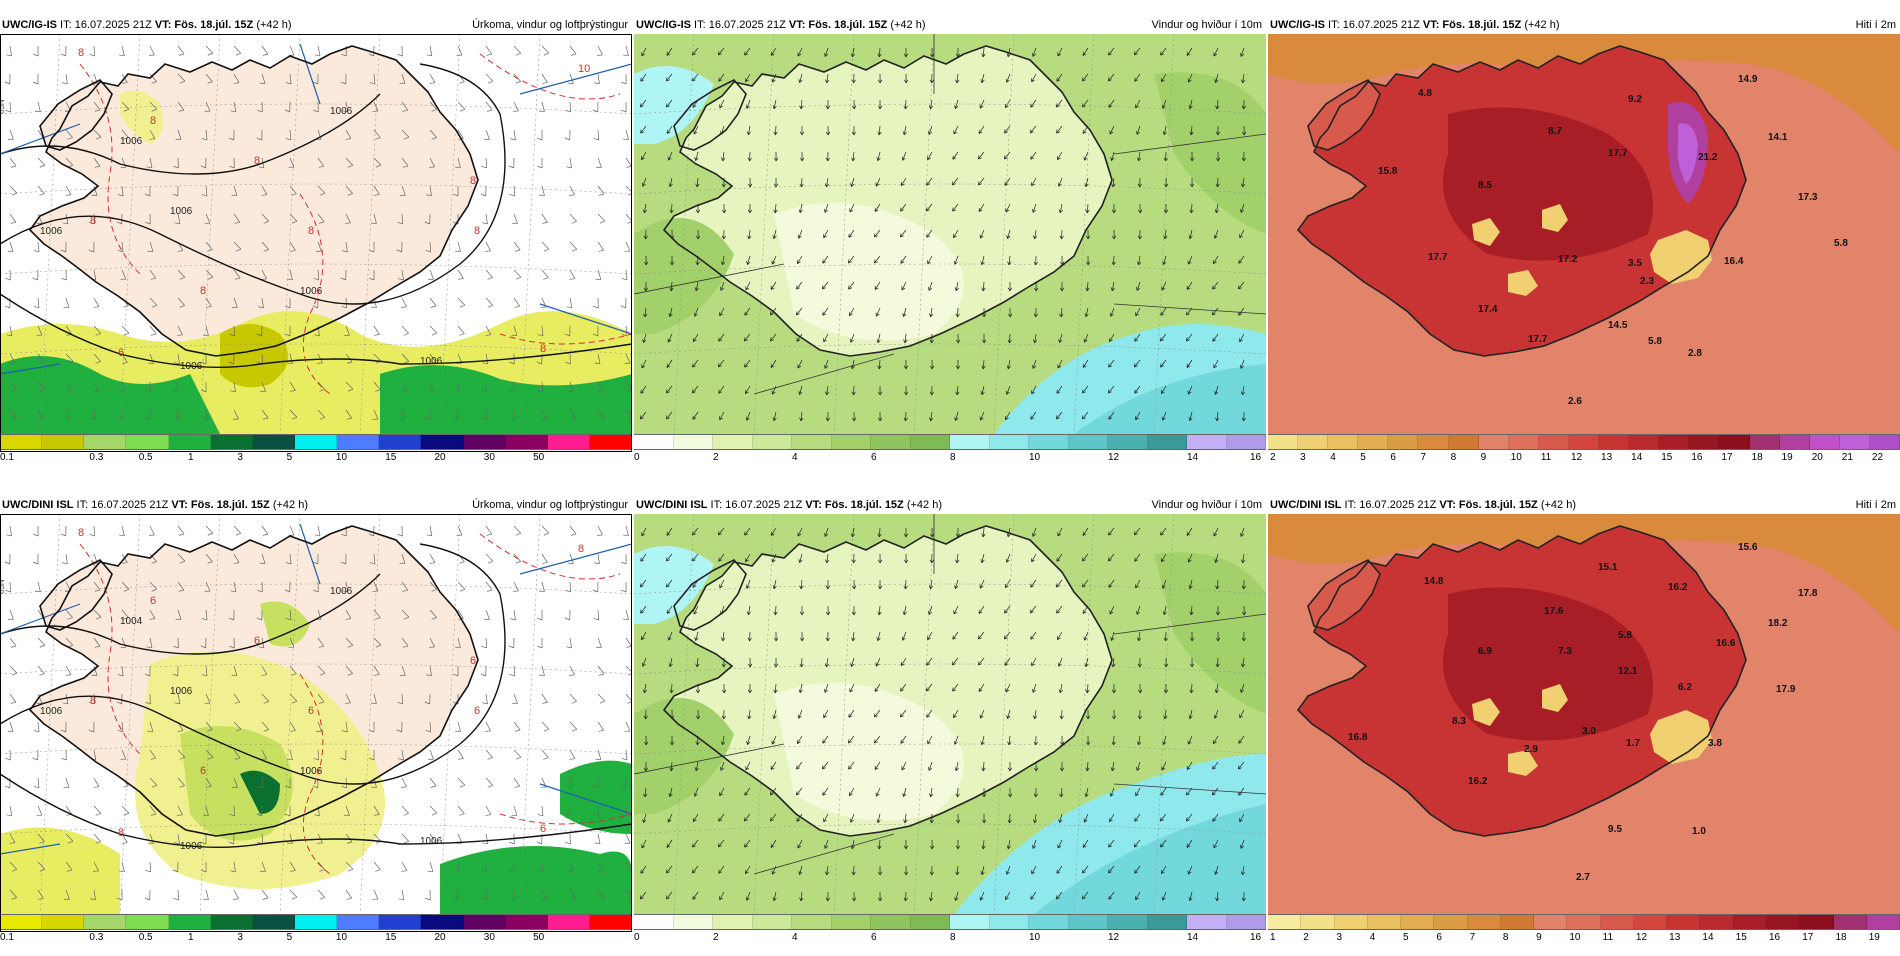 Image resolution: width=1900 pixels, height=956 pixels. What do you see at coordinates (1877, 457) in the screenshot?
I see `colorbar-tick: 22` at bounding box center [1877, 457].